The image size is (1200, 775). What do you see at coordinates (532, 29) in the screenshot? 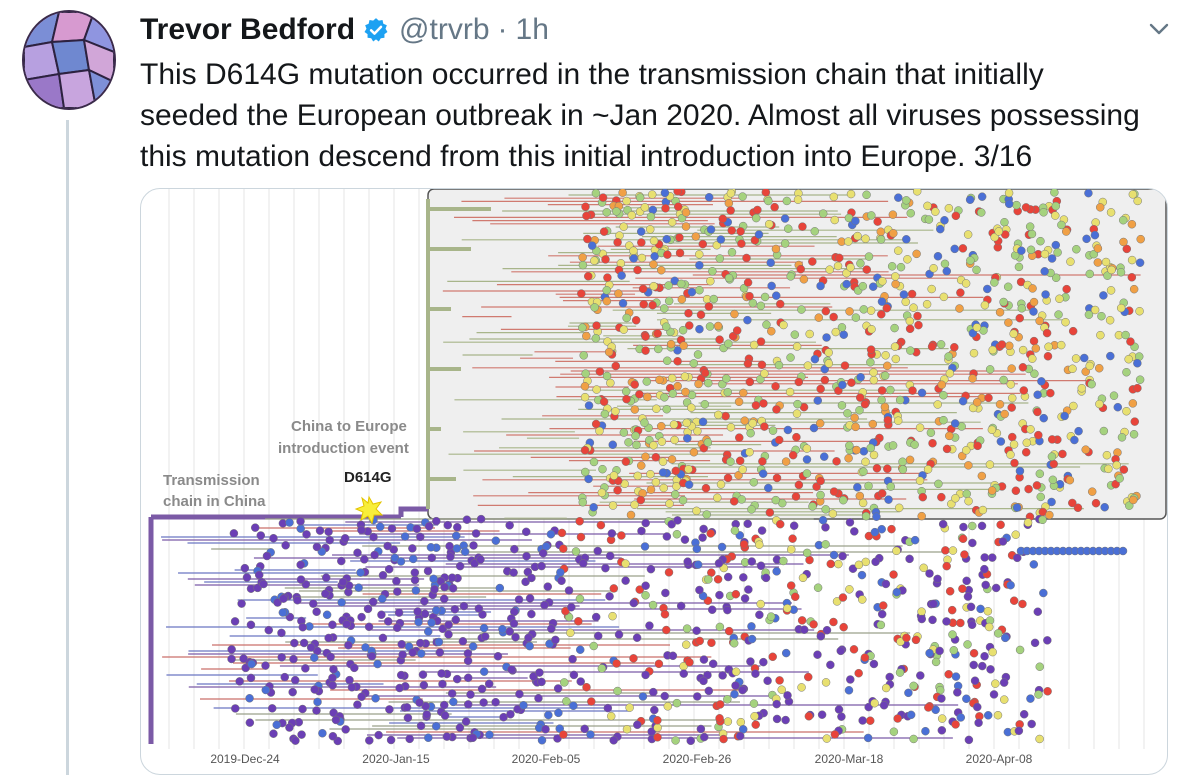
I see `timestamp: 1h` at bounding box center [532, 29].